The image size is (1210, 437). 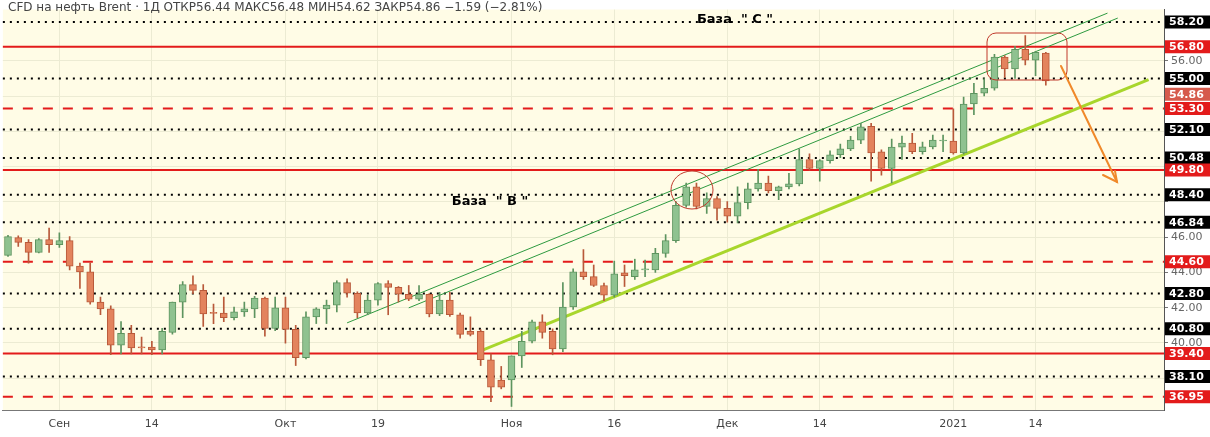 What do you see at coordinates (1187, 293) in the screenshot?
I see `ref-line-label: 42.80` at bounding box center [1187, 293].